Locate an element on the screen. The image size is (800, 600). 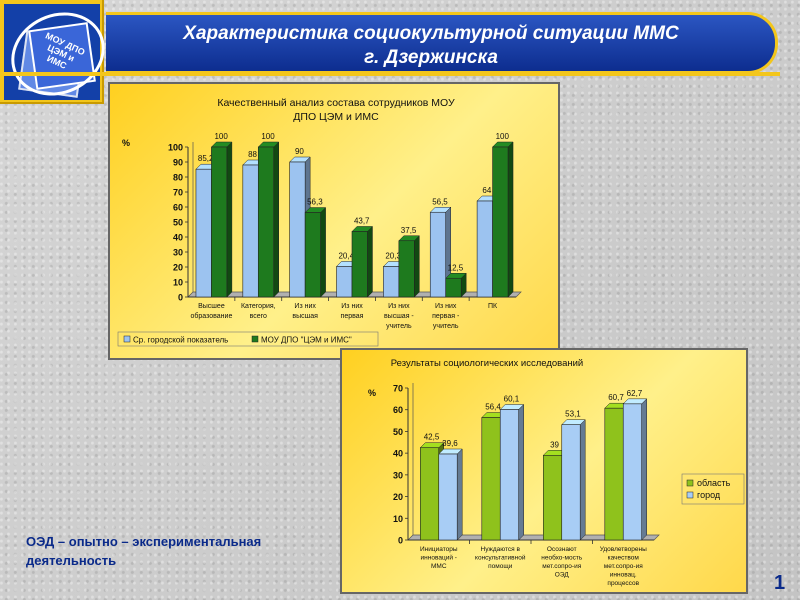
data-label: 53,1 is located at coordinates (573, 414).